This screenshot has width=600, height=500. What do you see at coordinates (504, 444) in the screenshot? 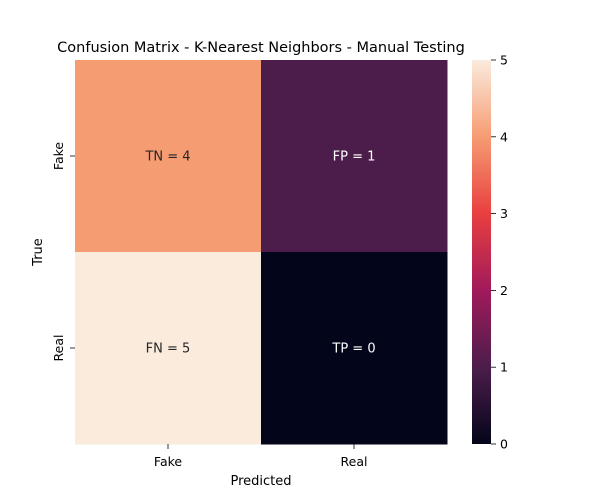
I see `colorbar-tick-label: 0` at bounding box center [504, 444].